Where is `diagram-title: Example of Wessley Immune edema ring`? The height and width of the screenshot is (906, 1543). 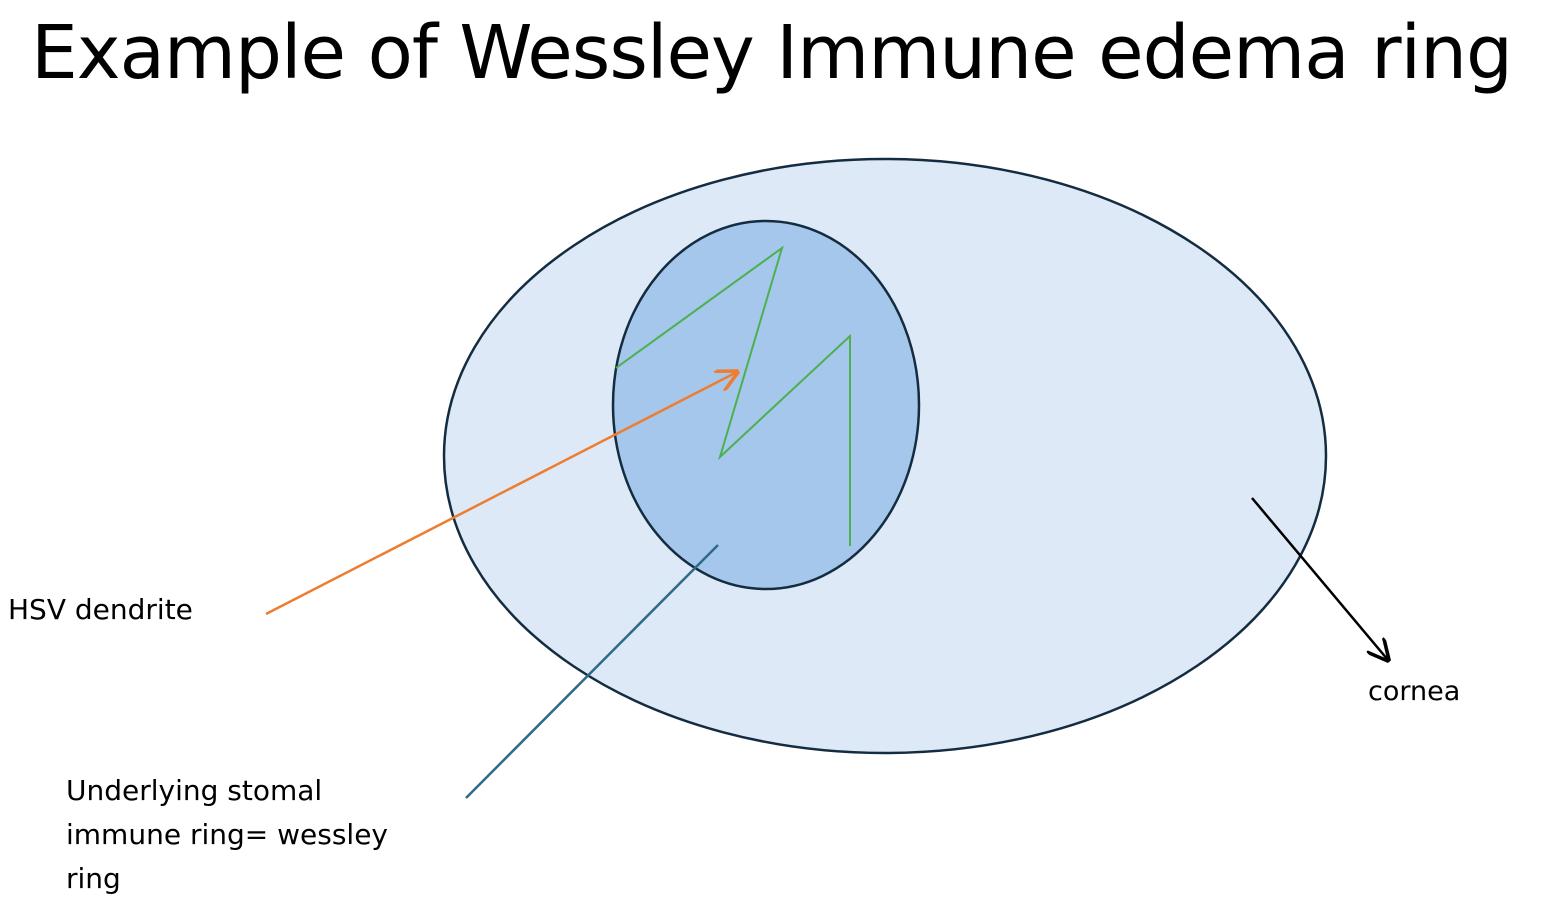
diagram-title: Example of Wessley Immune edema ring is located at coordinates (772, 53).